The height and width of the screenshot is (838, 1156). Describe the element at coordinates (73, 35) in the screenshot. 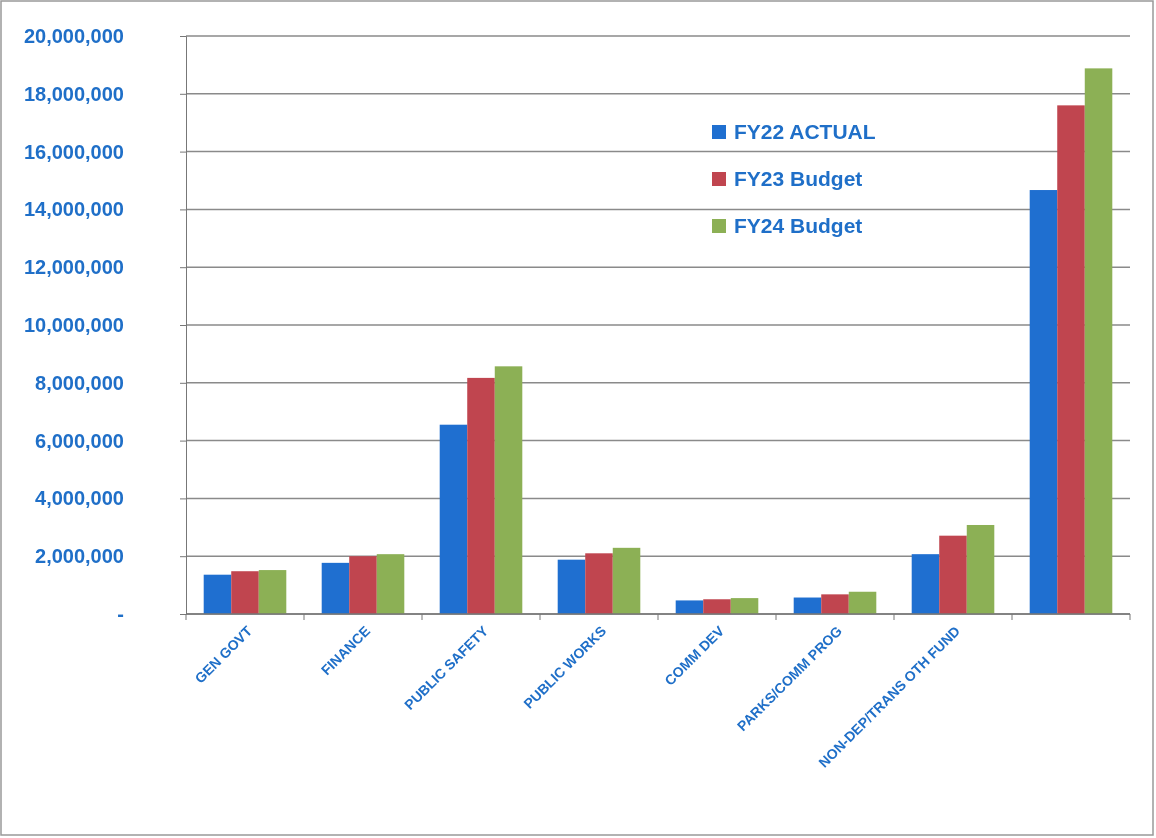

I see `y-tick-label: 20,000,000` at that location.